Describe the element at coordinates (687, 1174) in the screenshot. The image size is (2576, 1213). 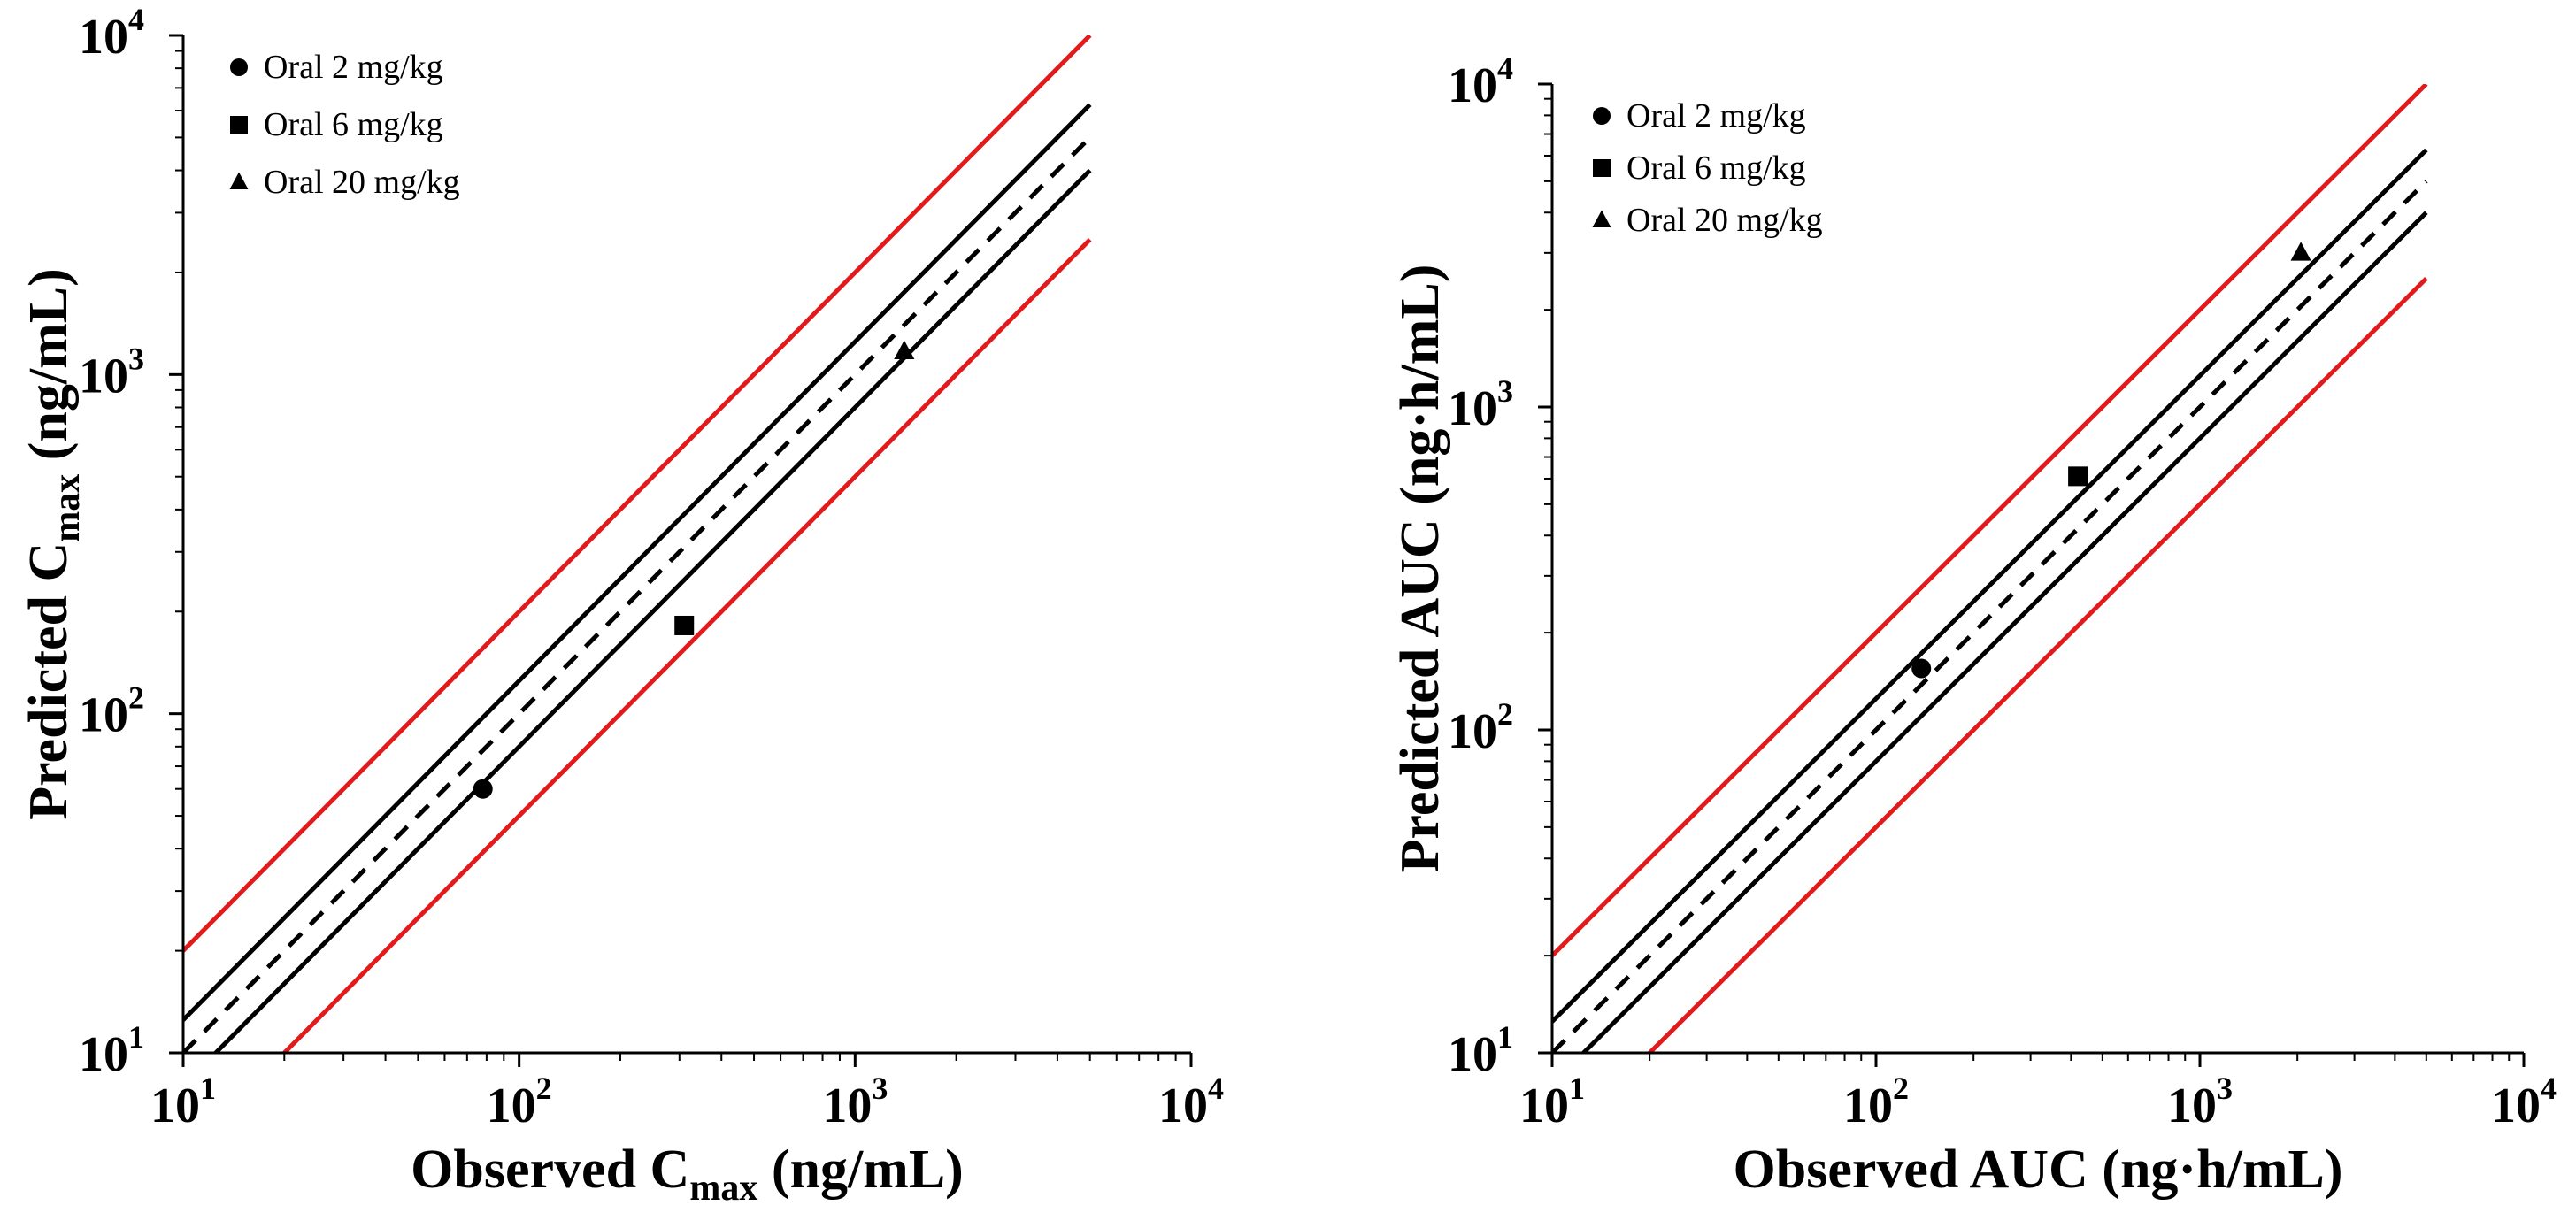
I see `x-axis-title: Observed Cmax (ng/mL)` at that location.